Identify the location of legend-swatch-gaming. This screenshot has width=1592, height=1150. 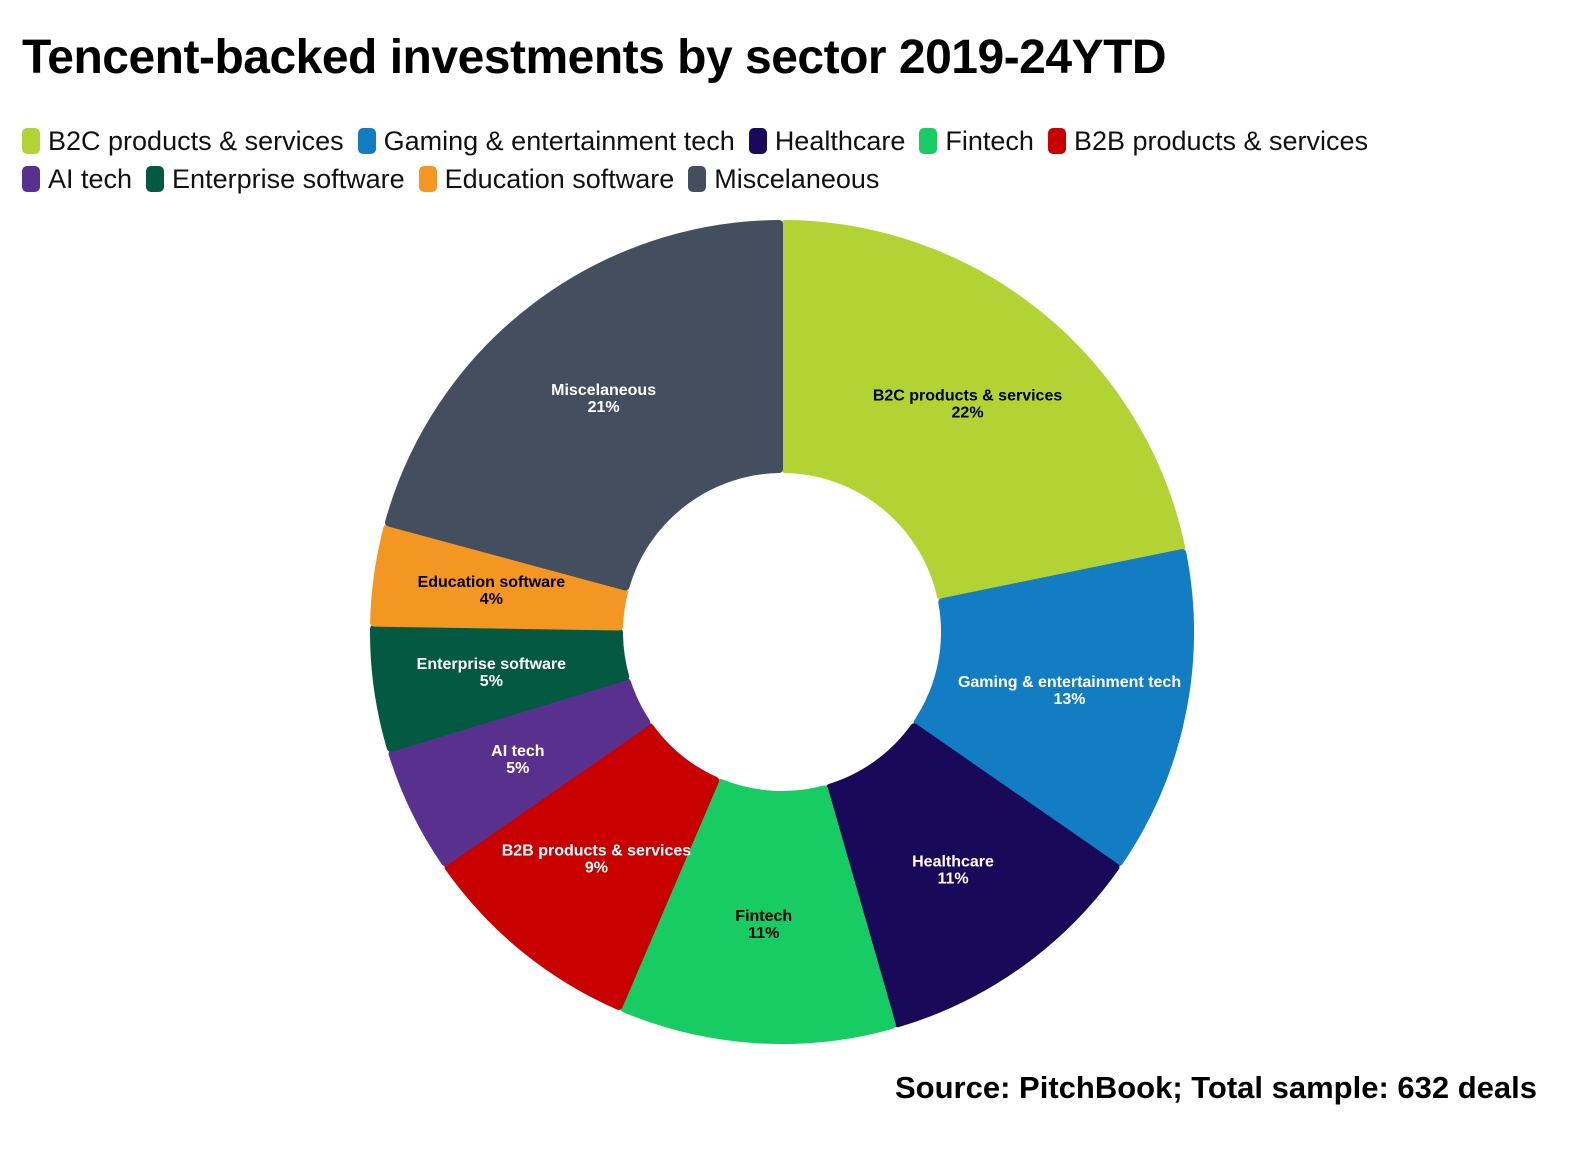
(366, 141).